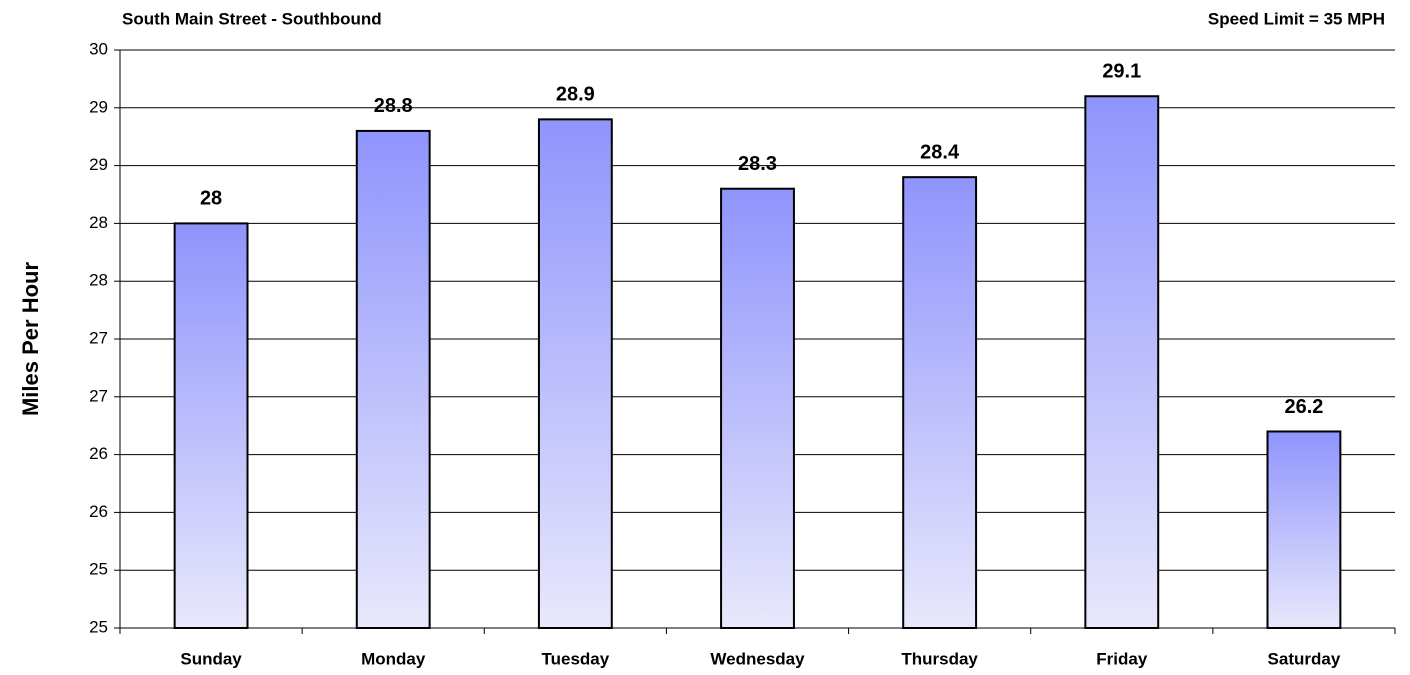 This screenshot has height=675, width=1410. Describe the element at coordinates (393, 106) in the screenshot. I see `data-label: 28.8` at that location.